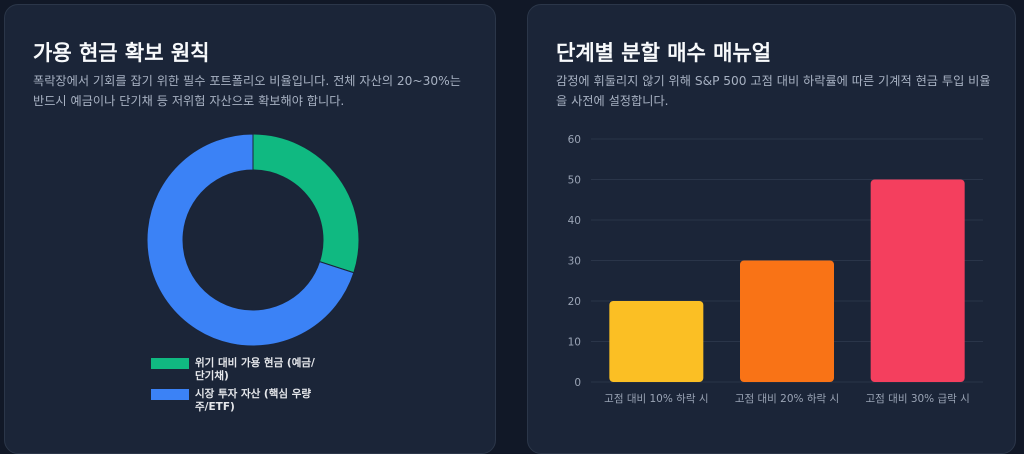  What do you see at coordinates (918, 399) in the screenshot?
I see `x-tick-label: 고점 대비 30% 급락 시` at bounding box center [918, 399].